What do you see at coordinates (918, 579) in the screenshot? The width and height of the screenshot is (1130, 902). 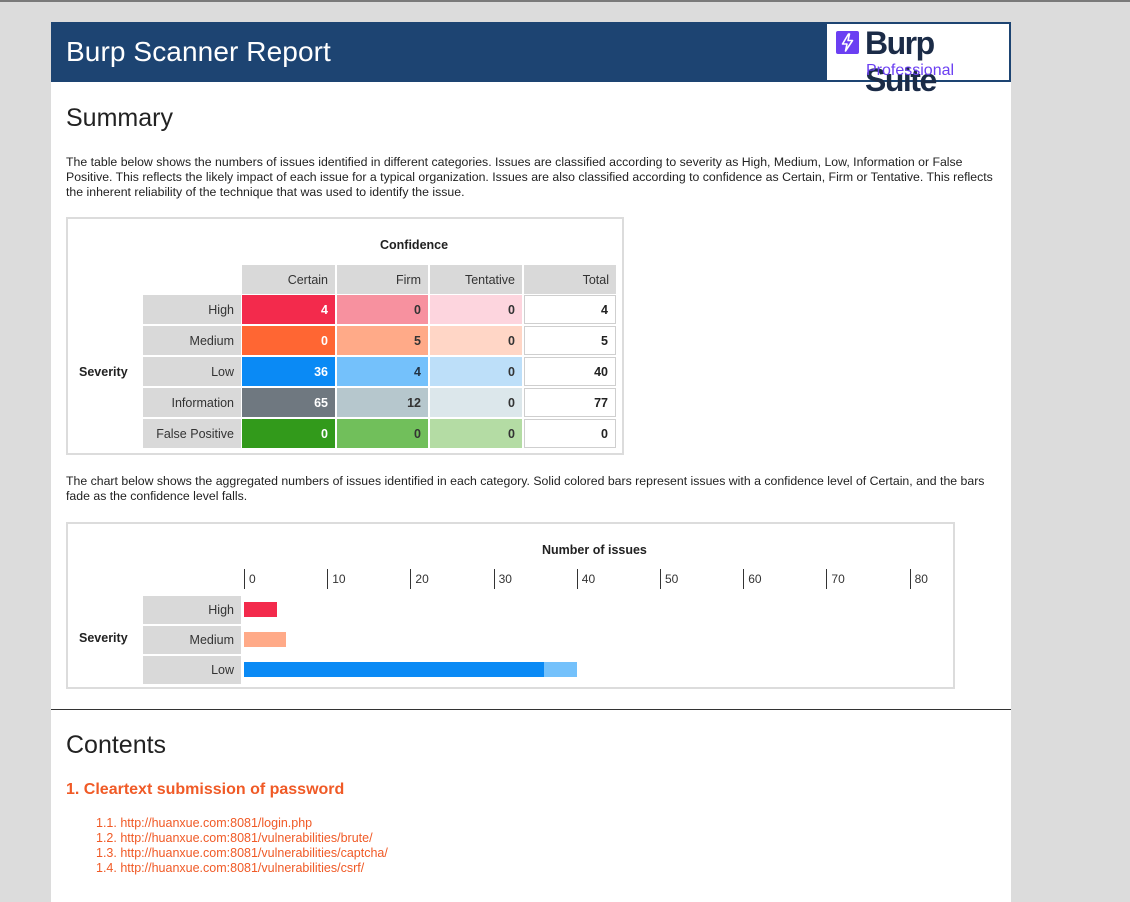 I see `axis-tick-label: 80` at bounding box center [918, 579].